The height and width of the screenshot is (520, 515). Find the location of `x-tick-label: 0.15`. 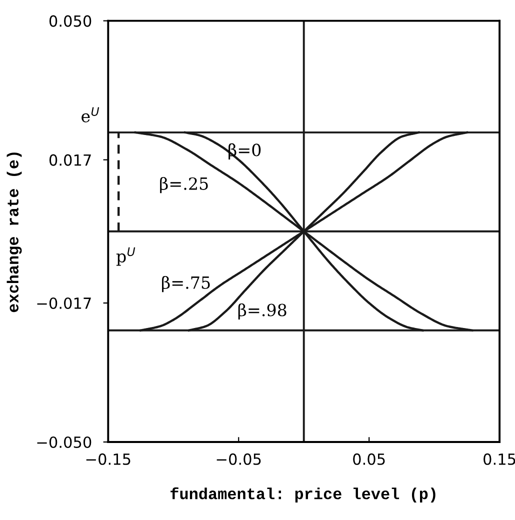

x-tick-label: 0.15 is located at coordinates (499, 459).